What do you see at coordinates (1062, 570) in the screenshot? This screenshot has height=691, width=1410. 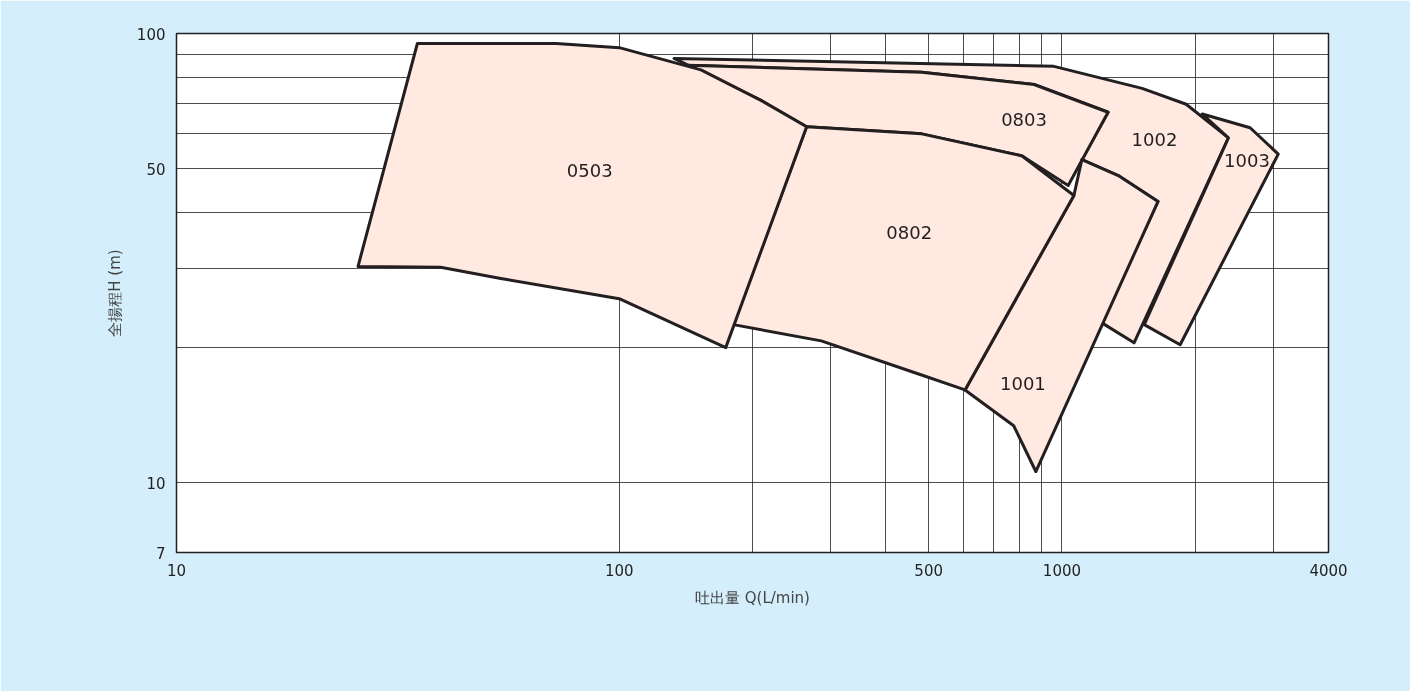 I see `x-tick-label: 1000` at bounding box center [1062, 570].